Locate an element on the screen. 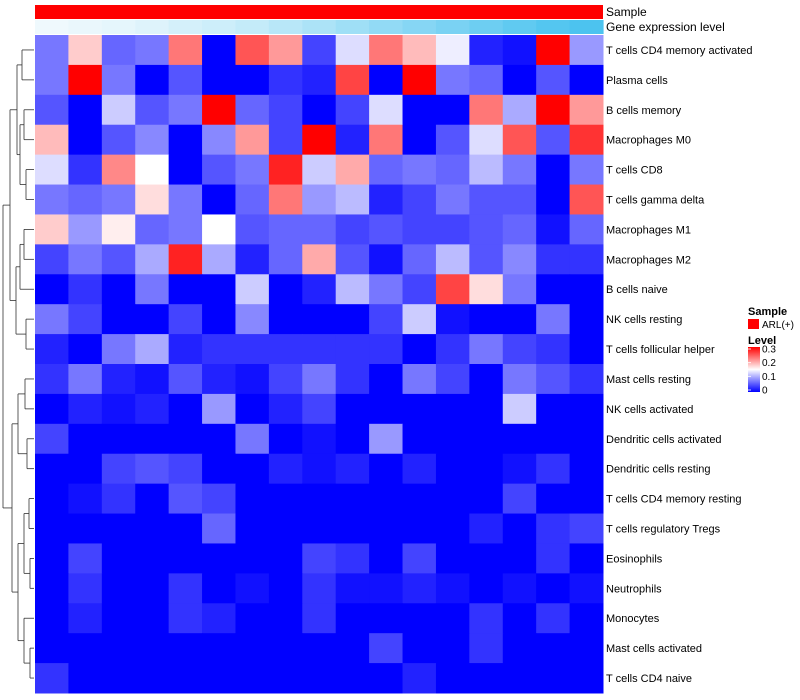 The width and height of the screenshot is (800, 700). legend-level-title: Level is located at coordinates (762, 341).